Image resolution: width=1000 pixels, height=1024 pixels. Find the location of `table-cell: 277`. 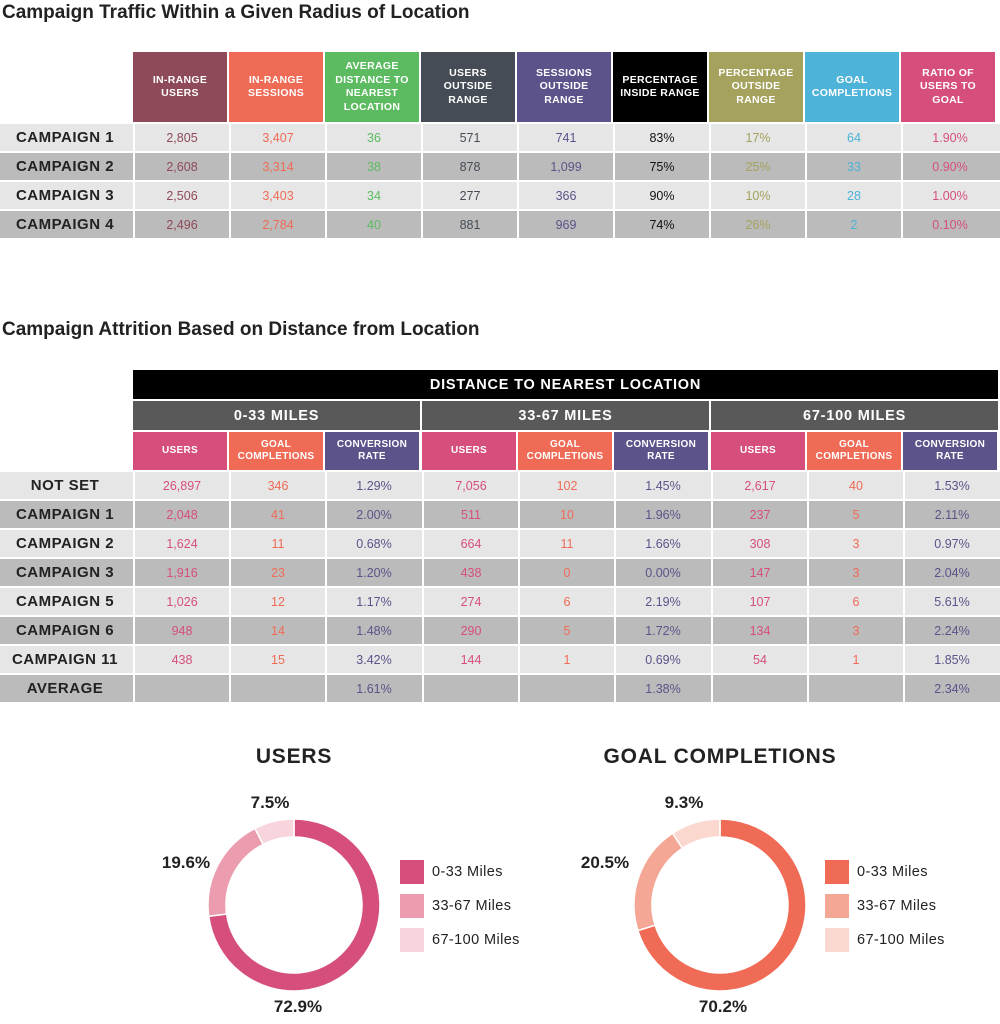

table-cell: 277 is located at coordinates (469, 195).